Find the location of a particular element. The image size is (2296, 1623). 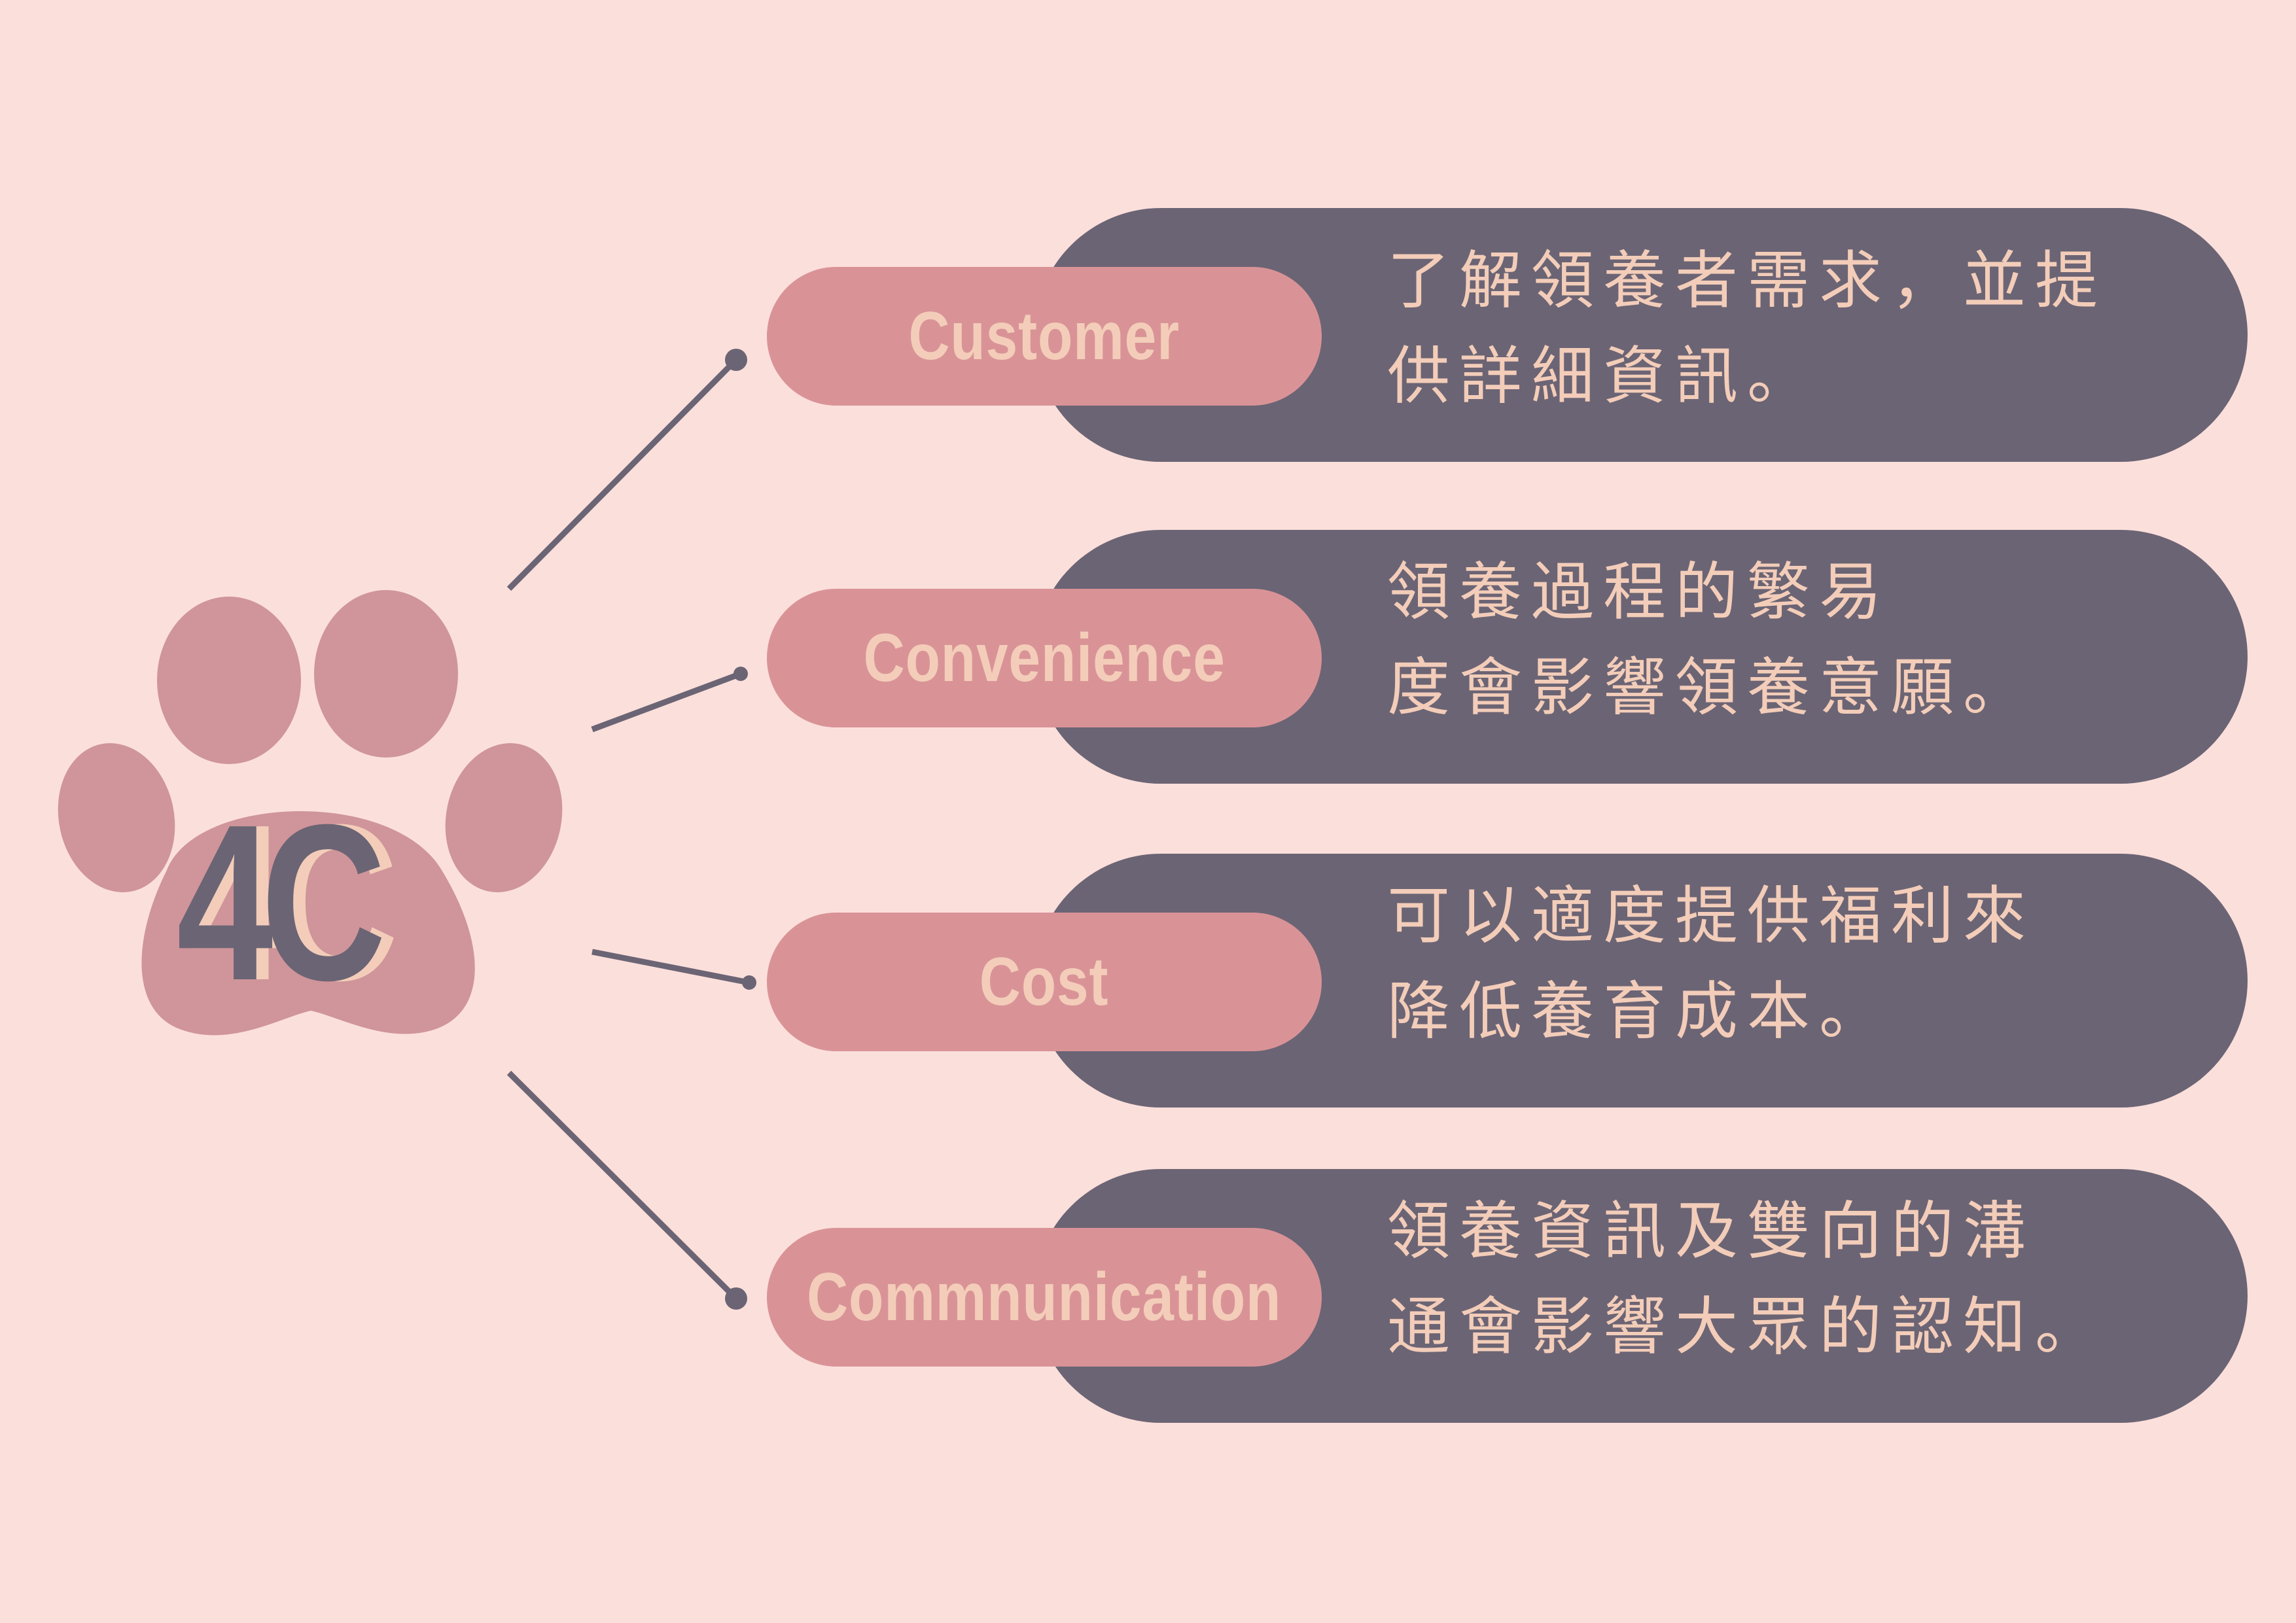

label-pill: Convenience is located at coordinates (1044, 658).